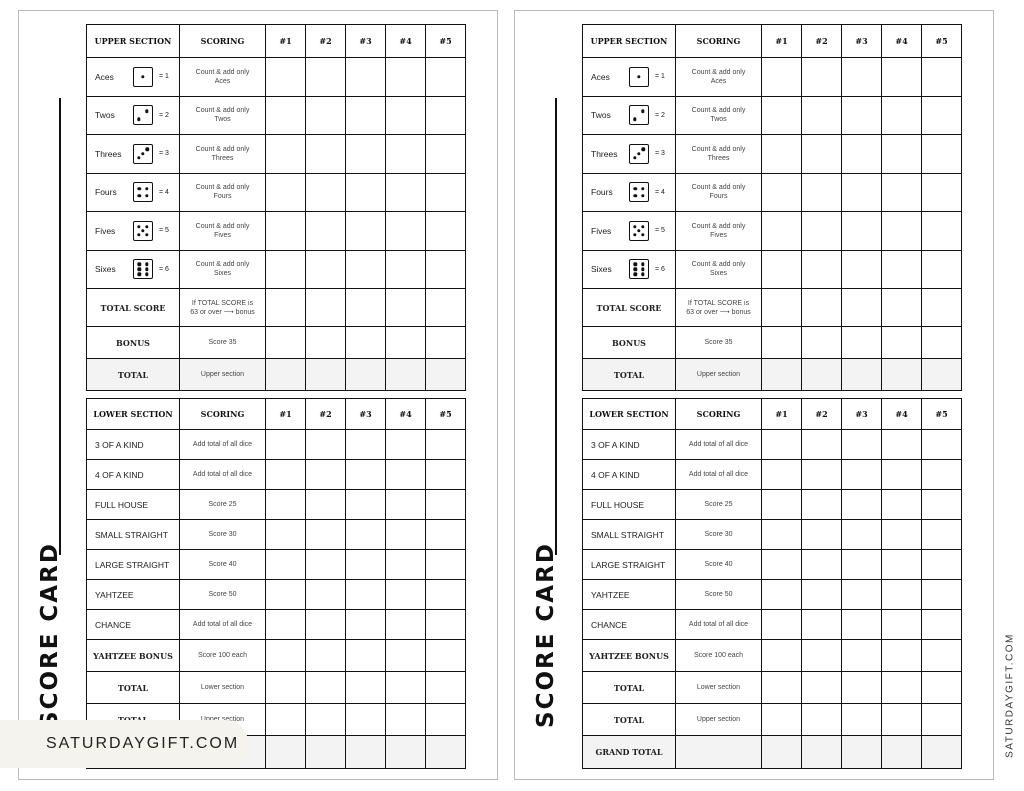  I want to click on score-row: YAHTZEE Score 50, so click(276, 594).